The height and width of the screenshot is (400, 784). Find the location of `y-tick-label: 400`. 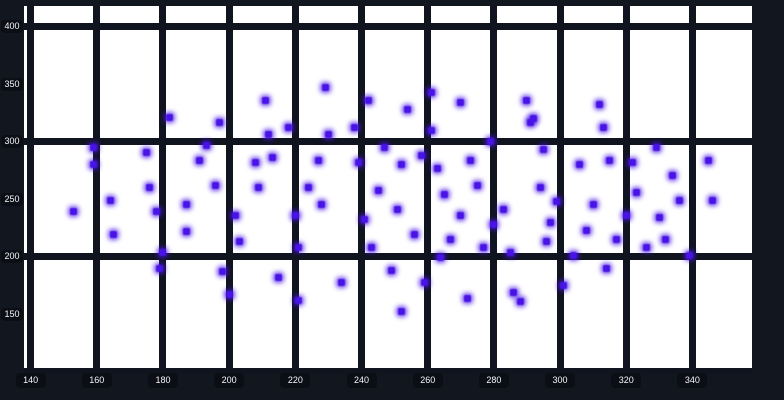

y-tick-label: 400 is located at coordinates (12, 27).